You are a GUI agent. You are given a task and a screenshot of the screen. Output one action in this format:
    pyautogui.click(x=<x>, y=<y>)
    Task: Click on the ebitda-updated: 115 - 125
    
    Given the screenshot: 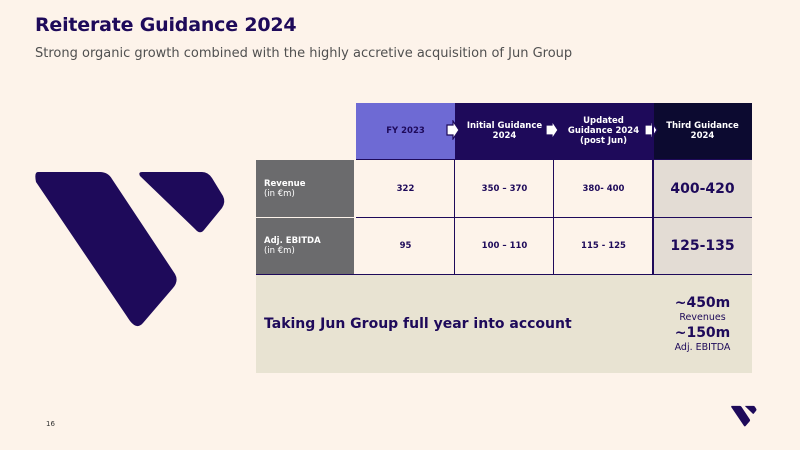 What is the action you would take?
    pyautogui.click(x=603, y=246)
    